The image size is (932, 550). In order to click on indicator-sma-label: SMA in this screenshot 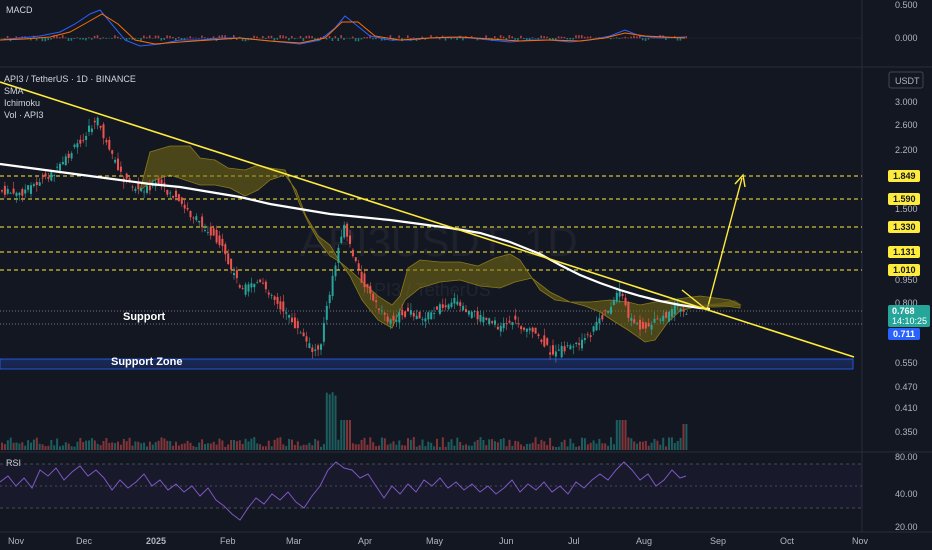, I will do `click(14, 91)`.